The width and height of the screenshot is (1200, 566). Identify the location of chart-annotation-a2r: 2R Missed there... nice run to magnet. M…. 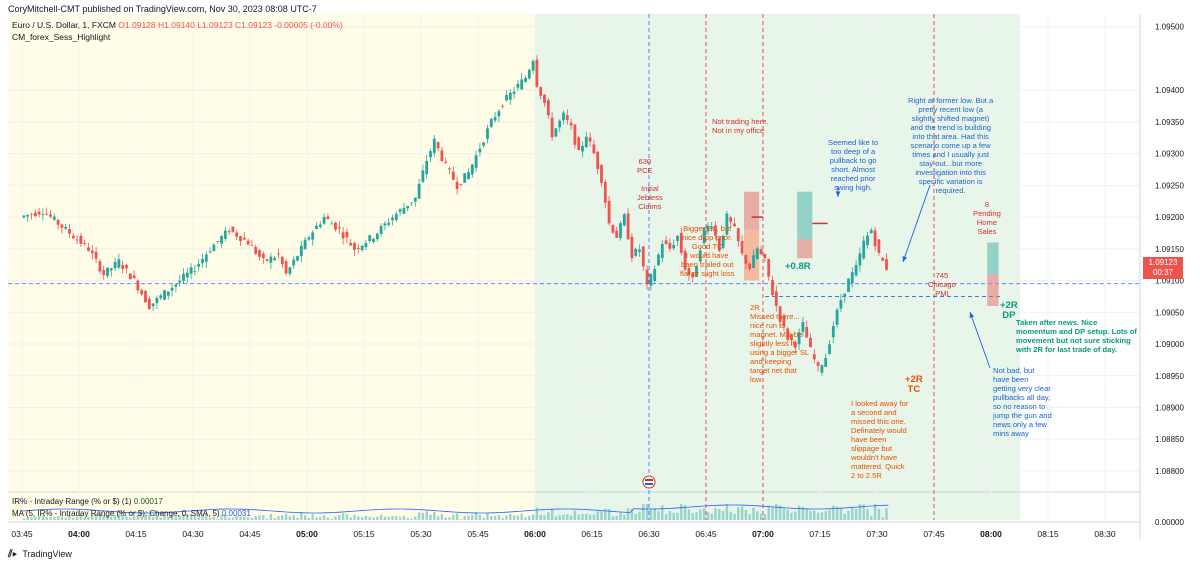
(780, 343).